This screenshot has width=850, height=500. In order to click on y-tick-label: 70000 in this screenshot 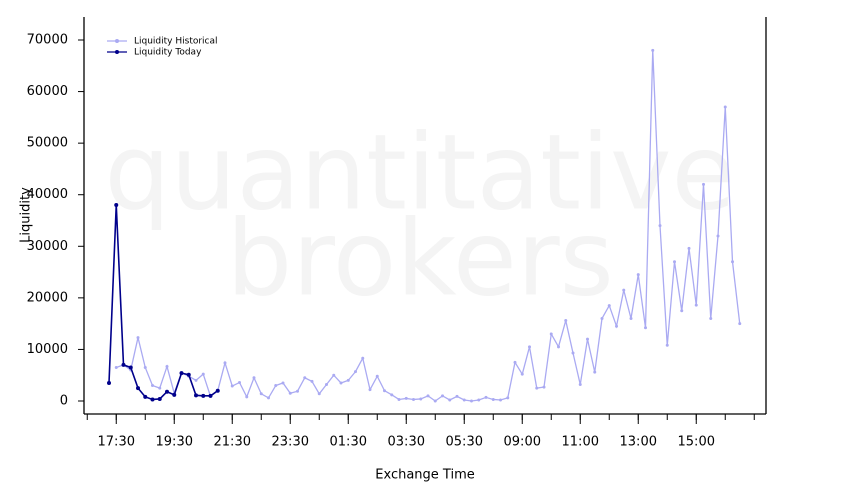, I will do `click(47, 40)`.